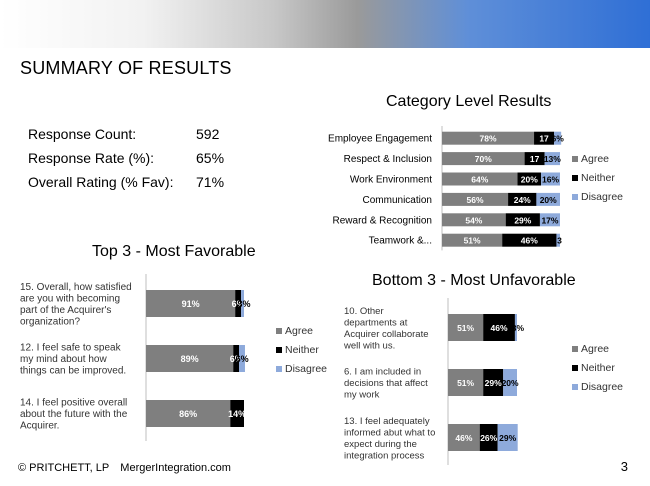 This screenshot has height=486, width=650. I want to click on data-label: 24%, so click(522, 200).